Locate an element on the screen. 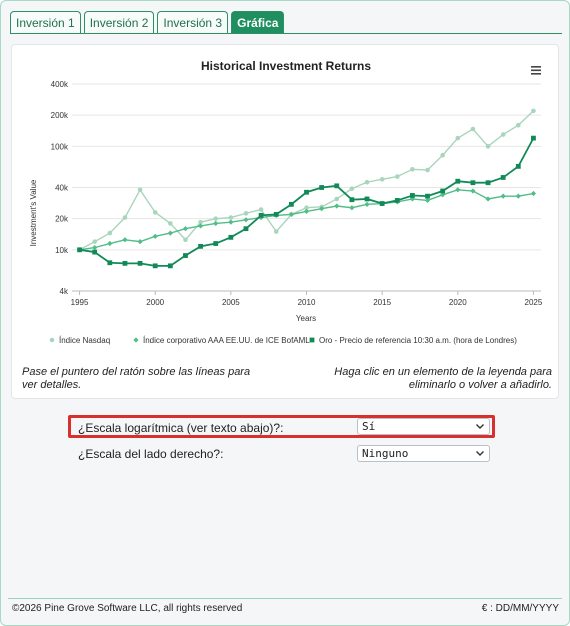 The image size is (570, 626). log-scale-value: Sí is located at coordinates (369, 426).